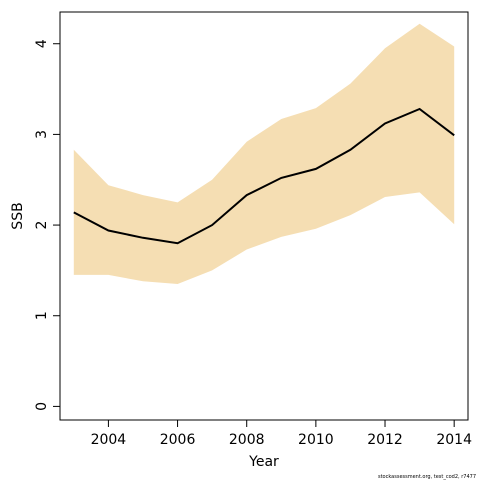 Image resolution: width=480 pixels, height=480 pixels. I want to click on y-tick-label: 1, so click(42, 315).